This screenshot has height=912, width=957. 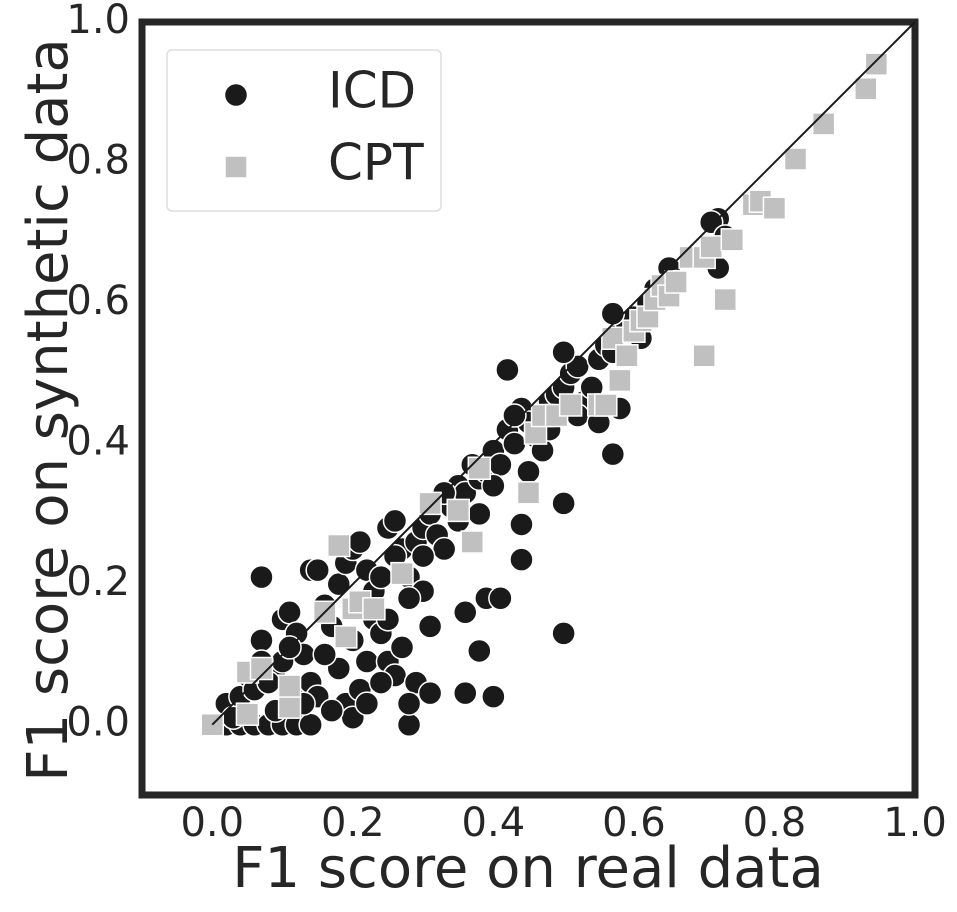 What do you see at coordinates (98, 161) in the screenshot?
I see `y-tick-label: 0.8` at bounding box center [98, 161].